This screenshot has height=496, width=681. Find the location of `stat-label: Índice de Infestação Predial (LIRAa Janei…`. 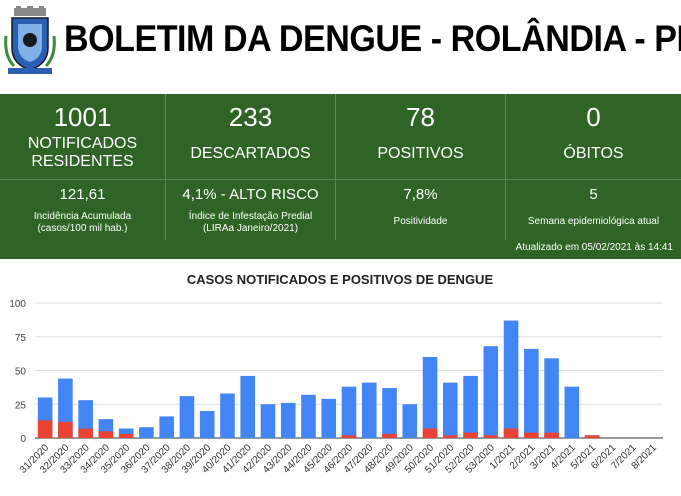

stat-label: Índice de Infestação Predial (LIRAa Janei… is located at coordinates (250, 222).